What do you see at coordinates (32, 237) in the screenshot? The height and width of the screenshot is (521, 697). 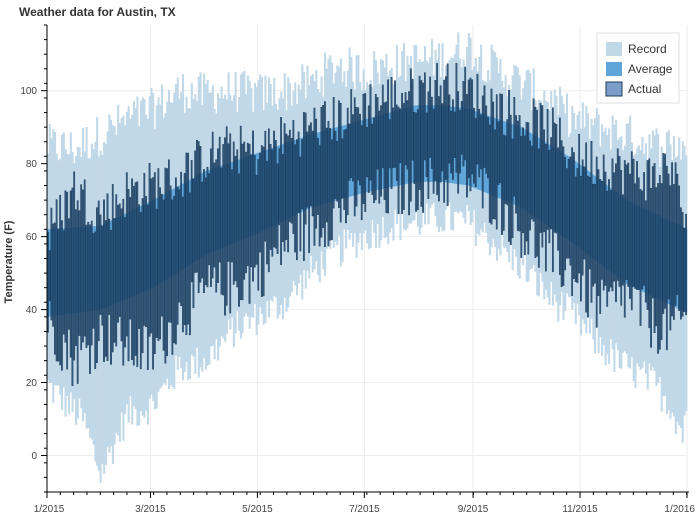 I see `y-tick-label: 60` at bounding box center [32, 237].